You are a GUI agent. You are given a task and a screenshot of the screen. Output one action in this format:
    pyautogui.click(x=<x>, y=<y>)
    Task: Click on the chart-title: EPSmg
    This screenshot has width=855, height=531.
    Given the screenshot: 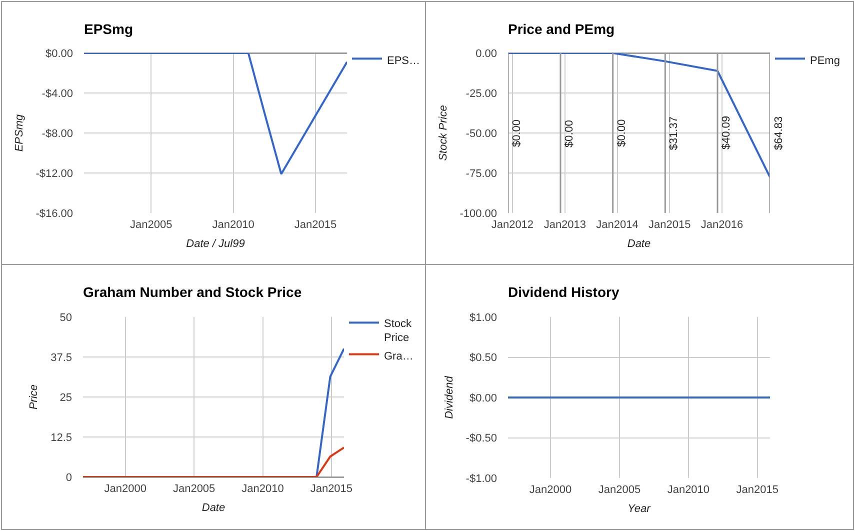 What is the action you would take?
    pyautogui.click(x=109, y=28)
    